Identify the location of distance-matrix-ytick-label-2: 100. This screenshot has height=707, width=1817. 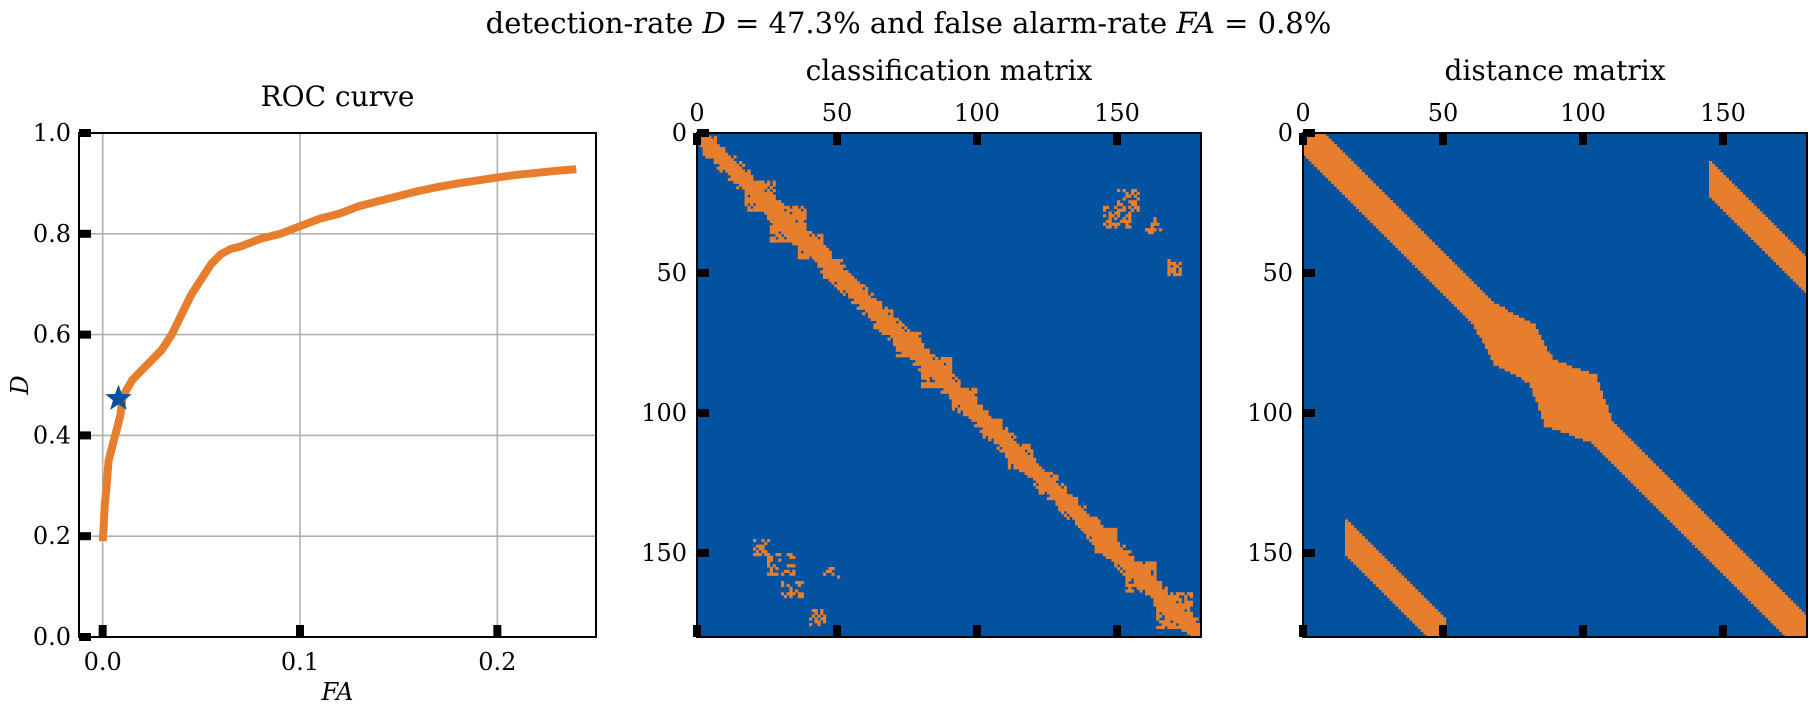
(1270, 413).